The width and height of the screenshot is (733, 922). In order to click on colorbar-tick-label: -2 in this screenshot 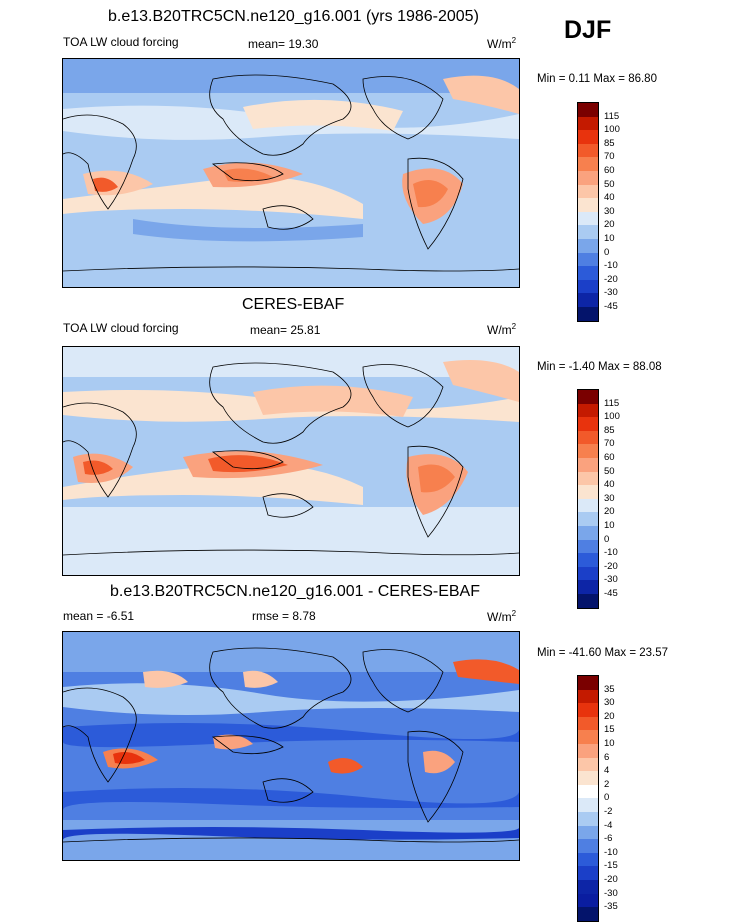, I will do `click(608, 811)`.